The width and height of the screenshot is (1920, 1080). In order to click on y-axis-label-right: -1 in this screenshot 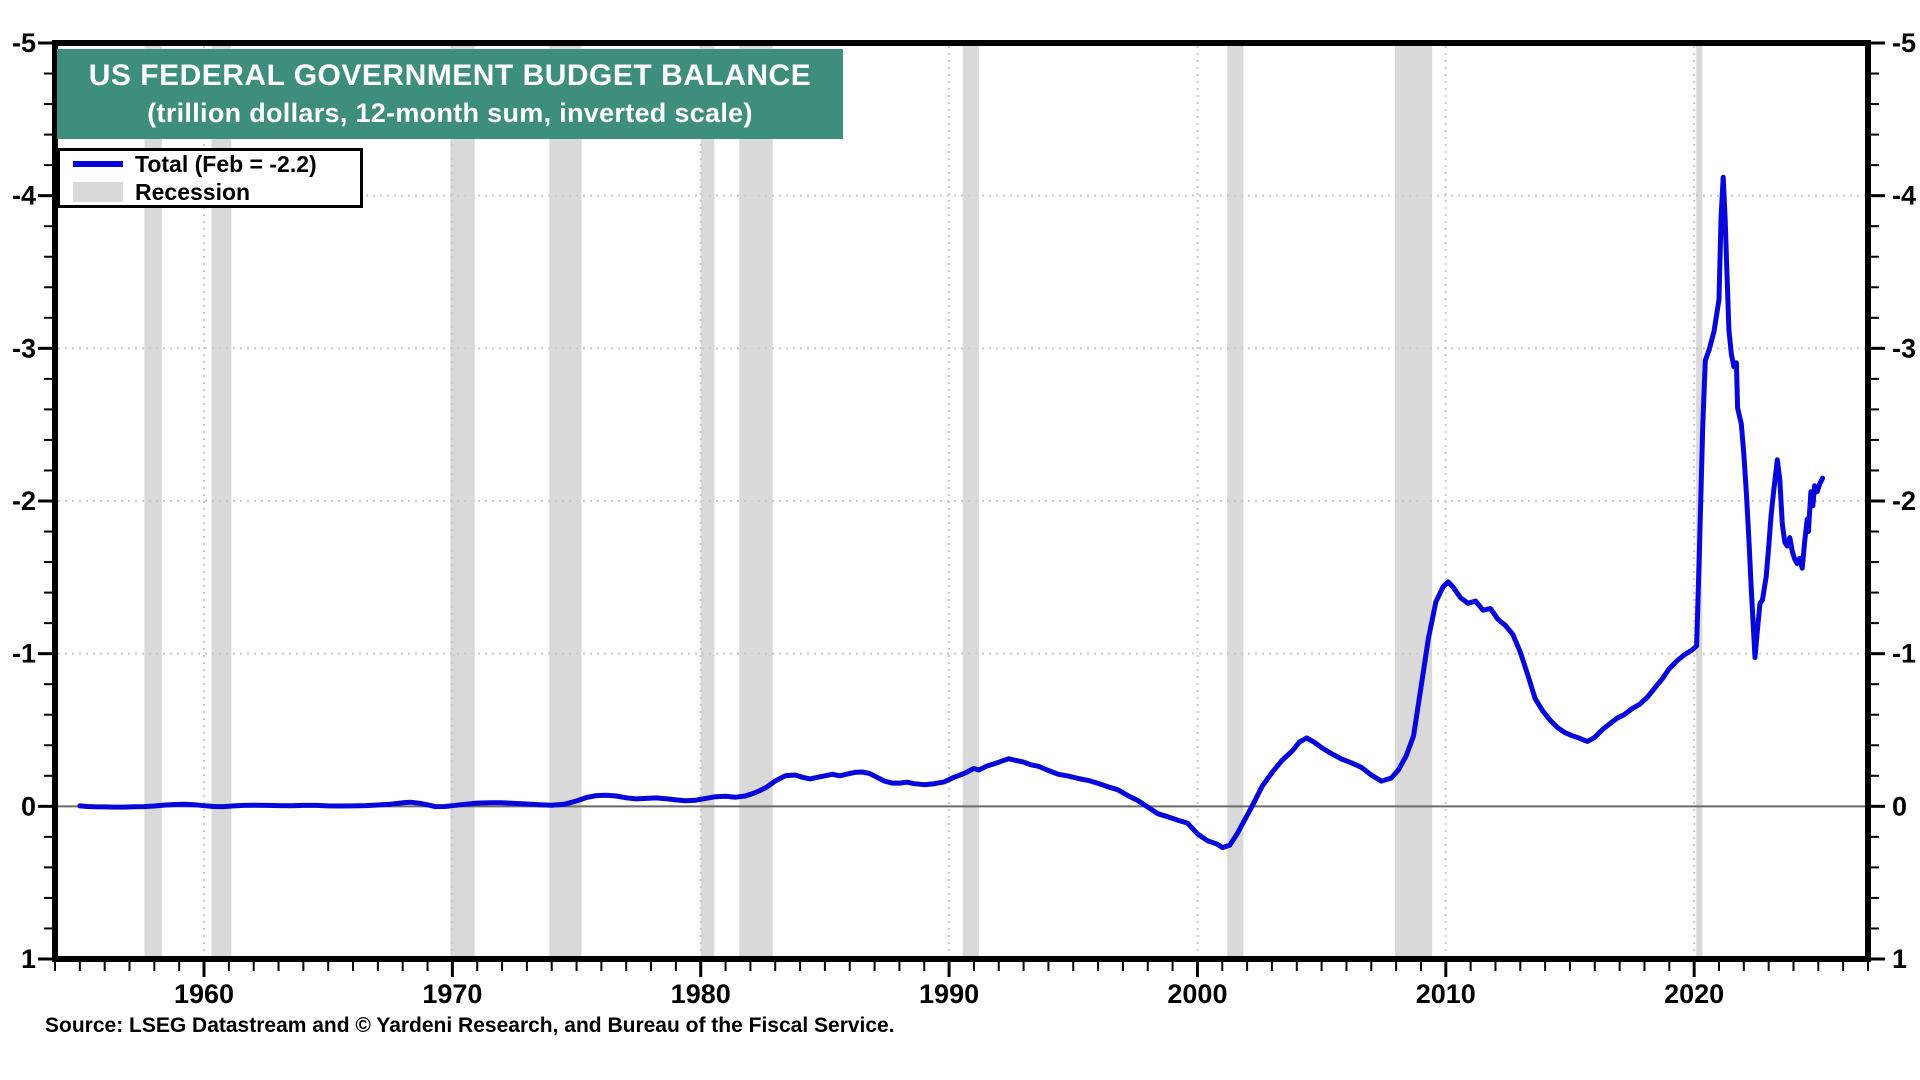, I will do `click(1904, 654)`.